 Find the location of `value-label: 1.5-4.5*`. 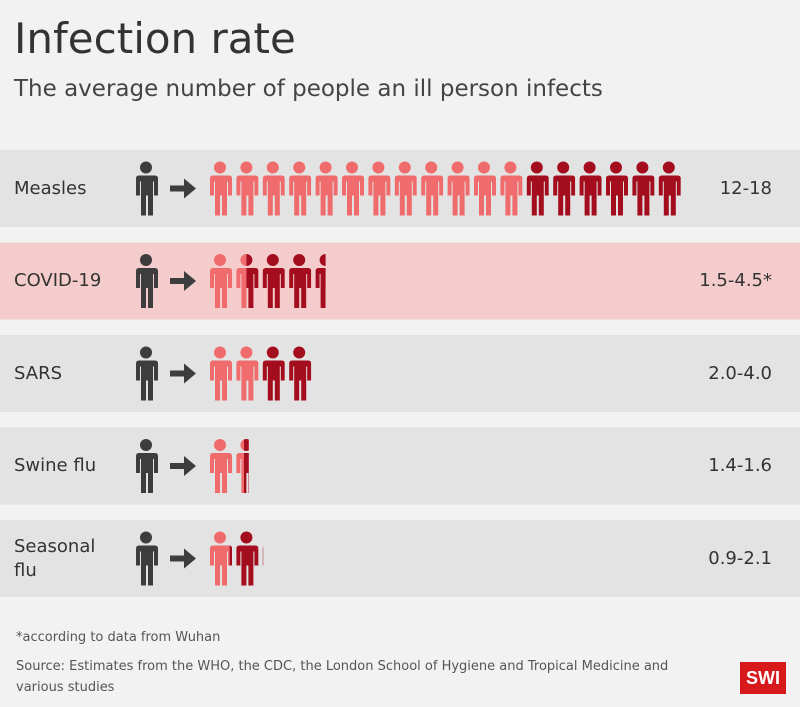

value-label: 1.5-4.5* is located at coordinates (735, 280).